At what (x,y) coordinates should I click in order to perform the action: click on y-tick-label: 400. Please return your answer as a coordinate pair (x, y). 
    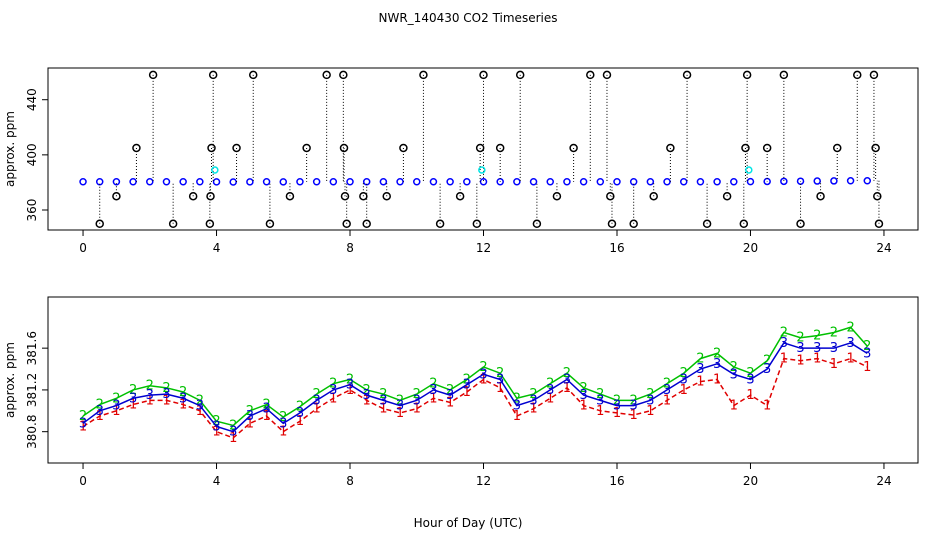
    Looking at the image, I should click on (32, 154).